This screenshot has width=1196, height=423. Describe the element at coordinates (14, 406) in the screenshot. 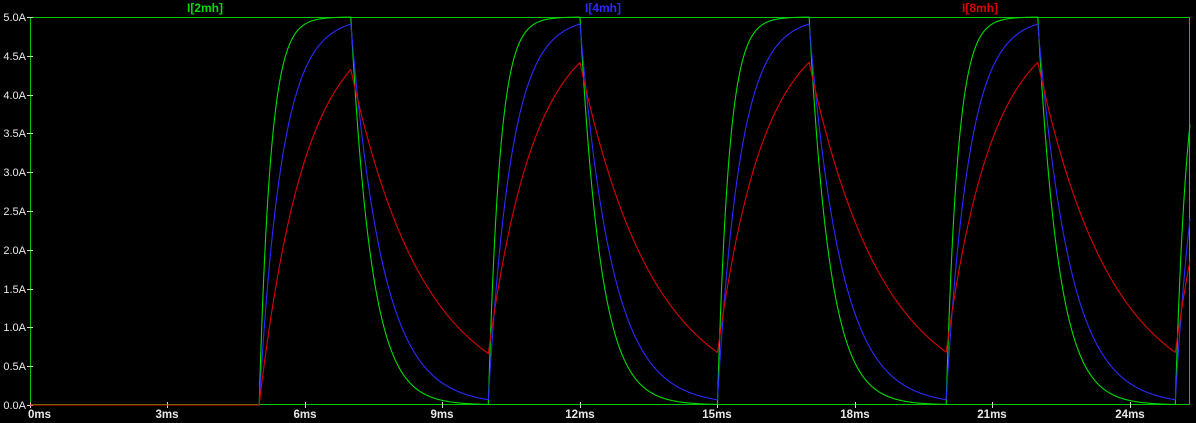

I see `y-tick-label: 0.0A` at that location.